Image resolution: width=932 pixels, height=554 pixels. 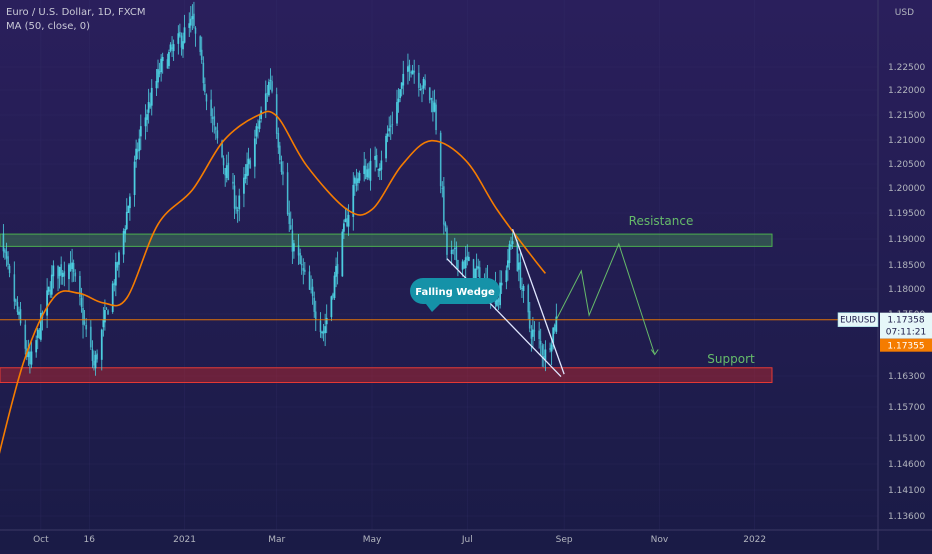 I want to click on x-tick-label: Oct, so click(x=41, y=540).